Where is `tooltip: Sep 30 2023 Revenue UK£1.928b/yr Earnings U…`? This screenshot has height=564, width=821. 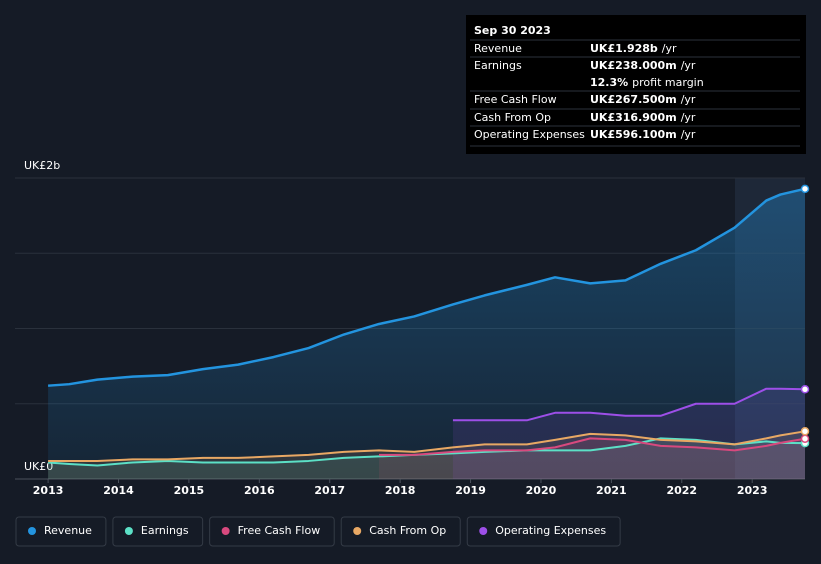 tooltip: Sep 30 2023 Revenue UK£1.928b/yr Earnings U… is located at coordinates (636, 84).